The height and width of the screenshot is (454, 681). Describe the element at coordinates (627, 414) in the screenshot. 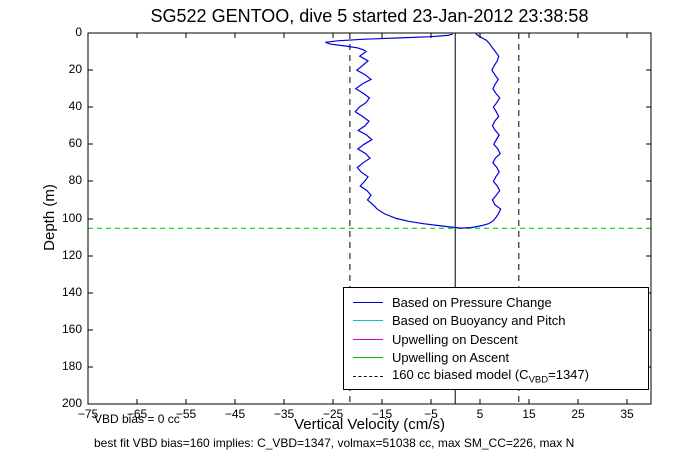

I see `x-tick-label: 35` at that location.